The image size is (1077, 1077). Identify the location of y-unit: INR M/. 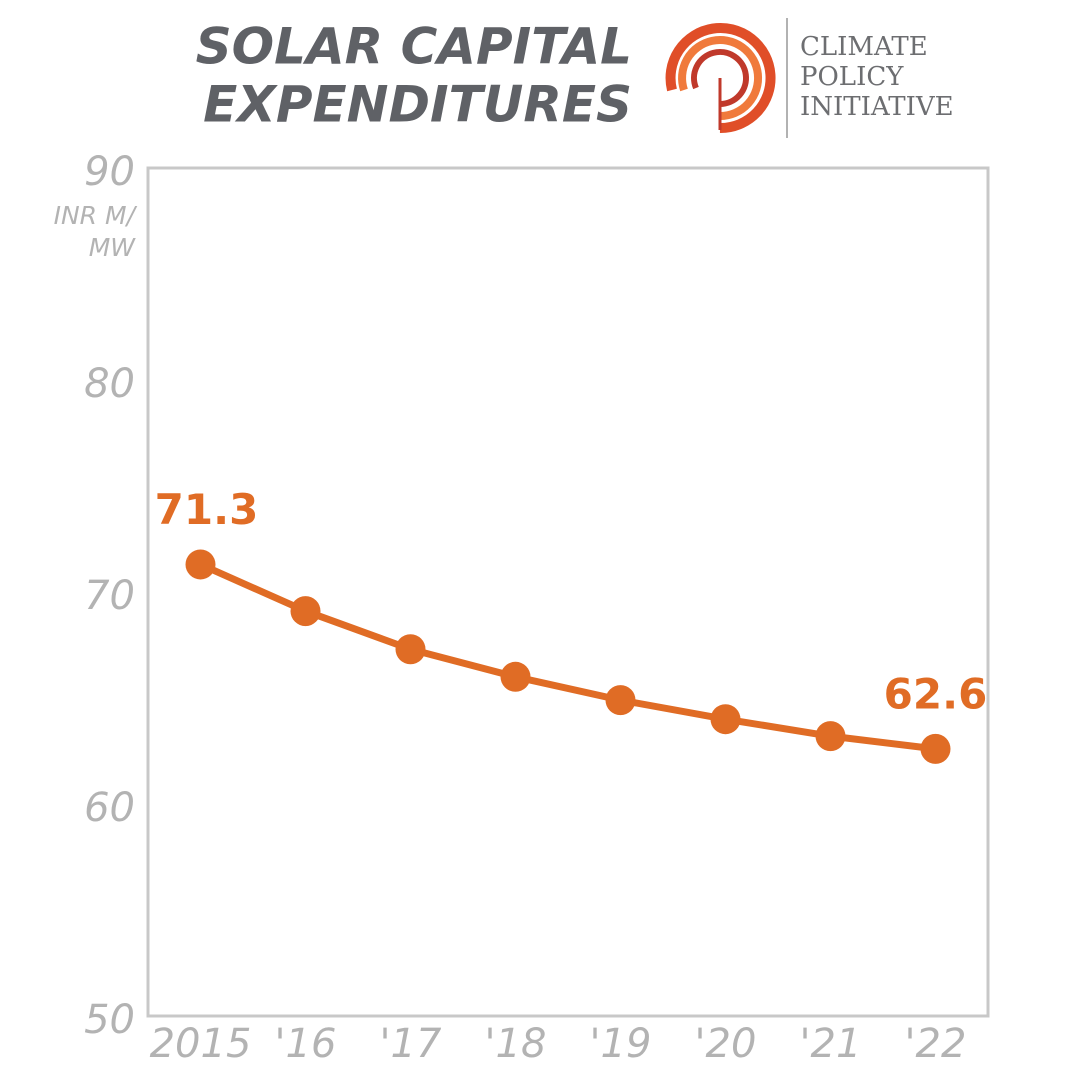
(96, 215).